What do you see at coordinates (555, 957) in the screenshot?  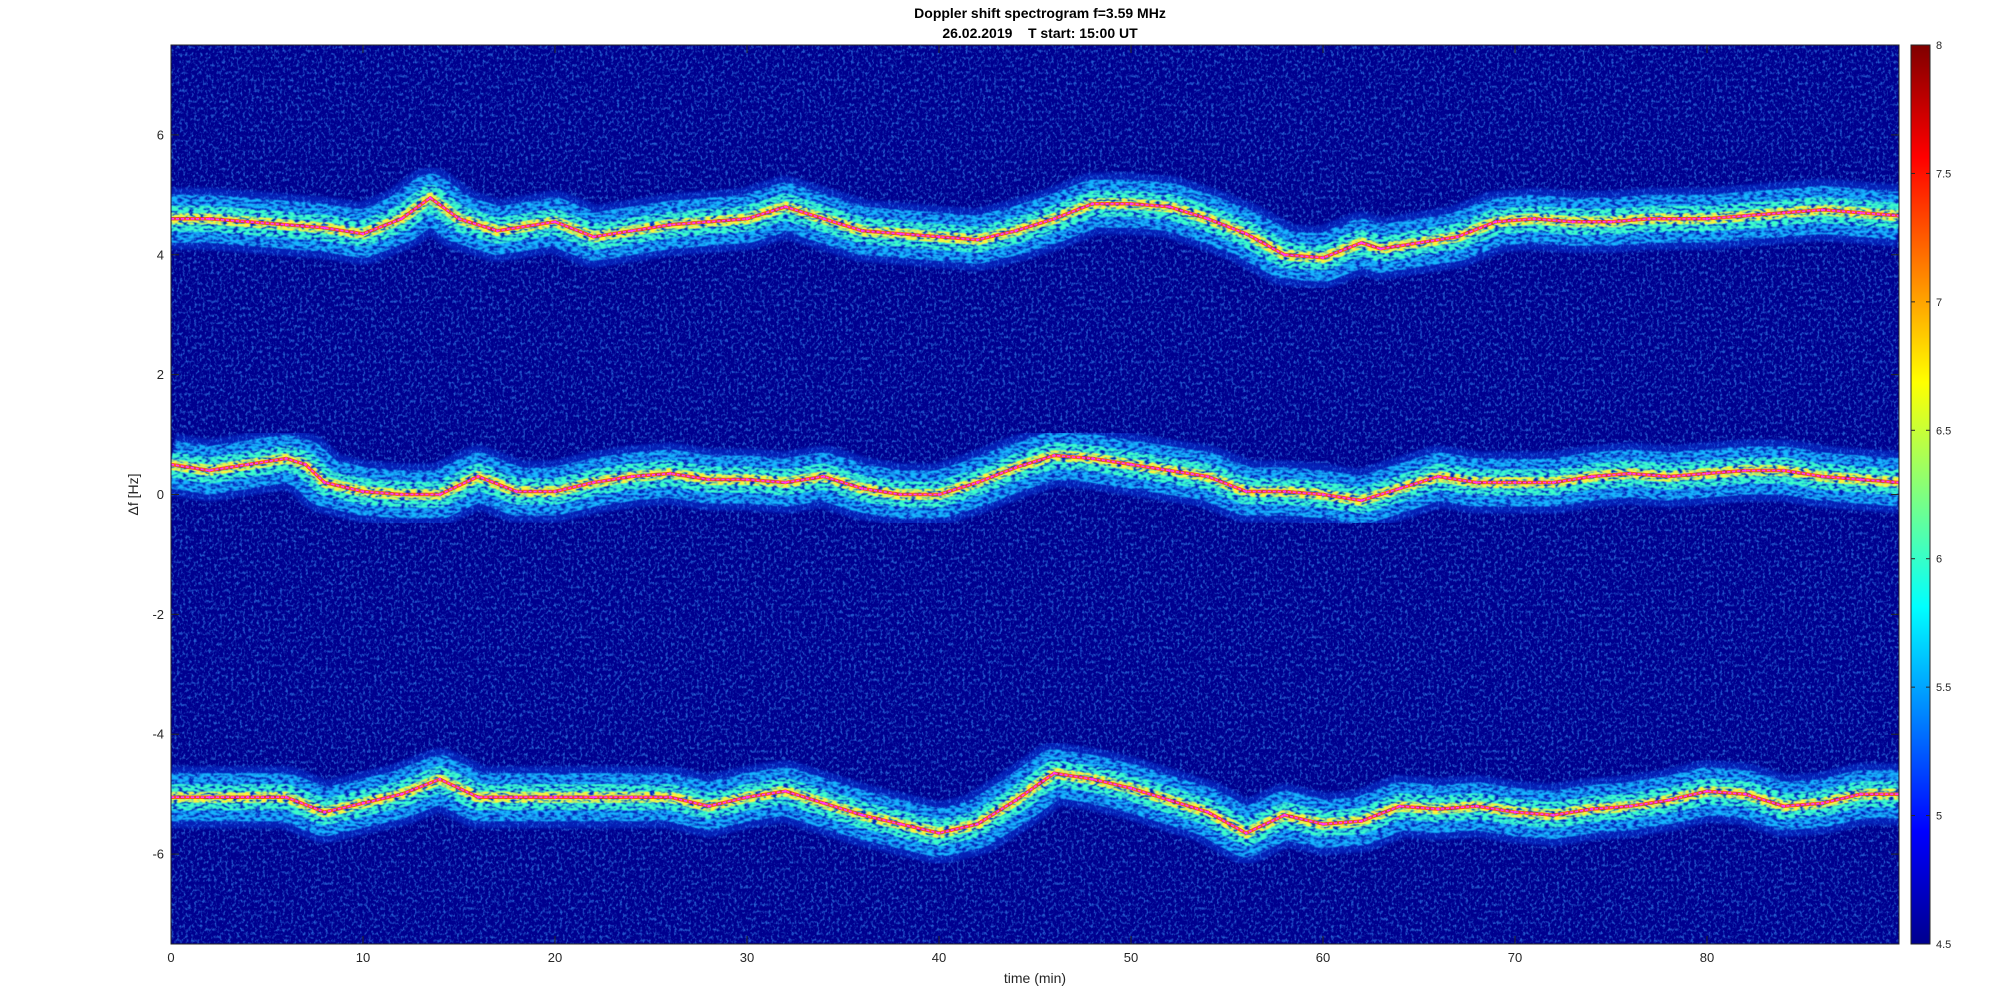 I see `x-tick-label: 20` at bounding box center [555, 957].